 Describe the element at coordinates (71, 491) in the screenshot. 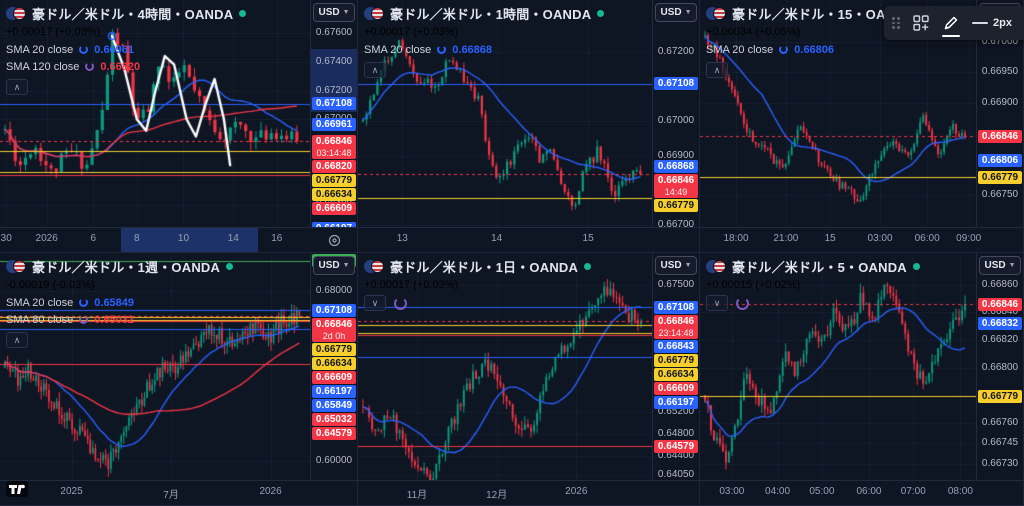

I see `time-tick-label: 2025` at that location.